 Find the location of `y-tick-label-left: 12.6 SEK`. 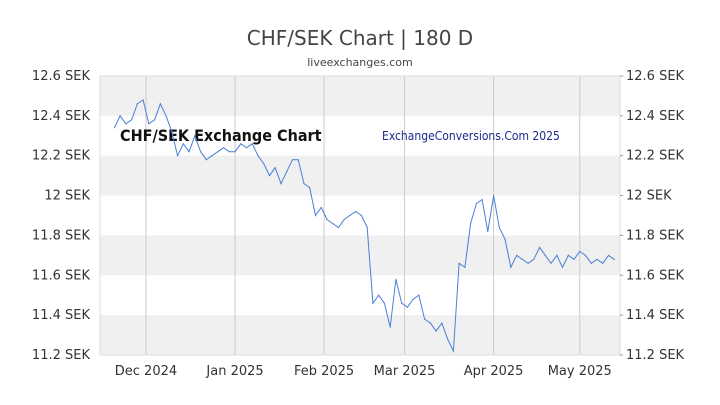

y-tick-label-left: 12.6 SEK is located at coordinates (61, 76).